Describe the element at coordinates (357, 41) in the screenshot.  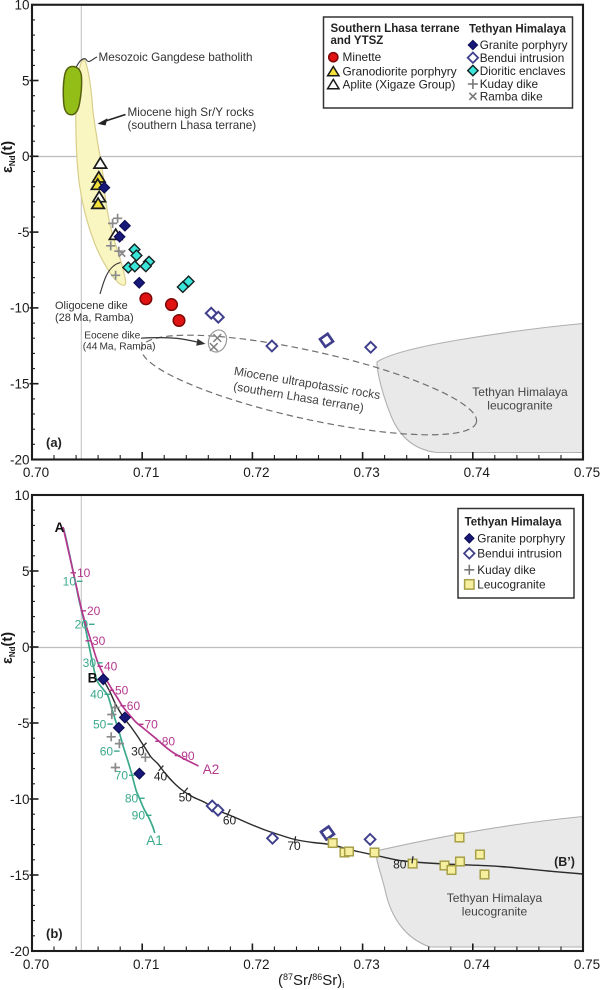
I see `svg-text: and YTSZ` at that location.